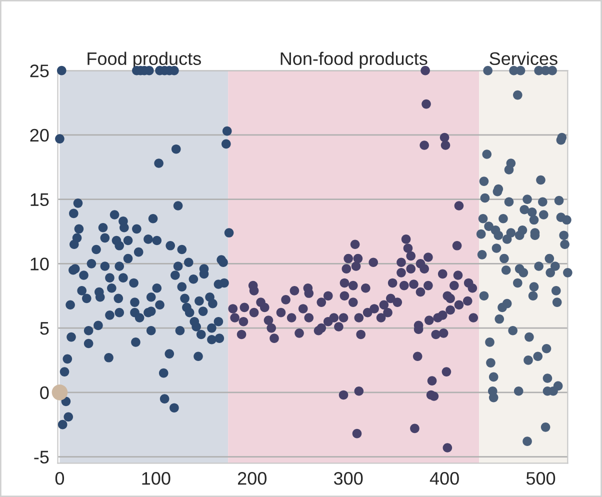 This screenshot has width=602, height=497. I want to click on y-tick-label: 10, so click(39, 264).